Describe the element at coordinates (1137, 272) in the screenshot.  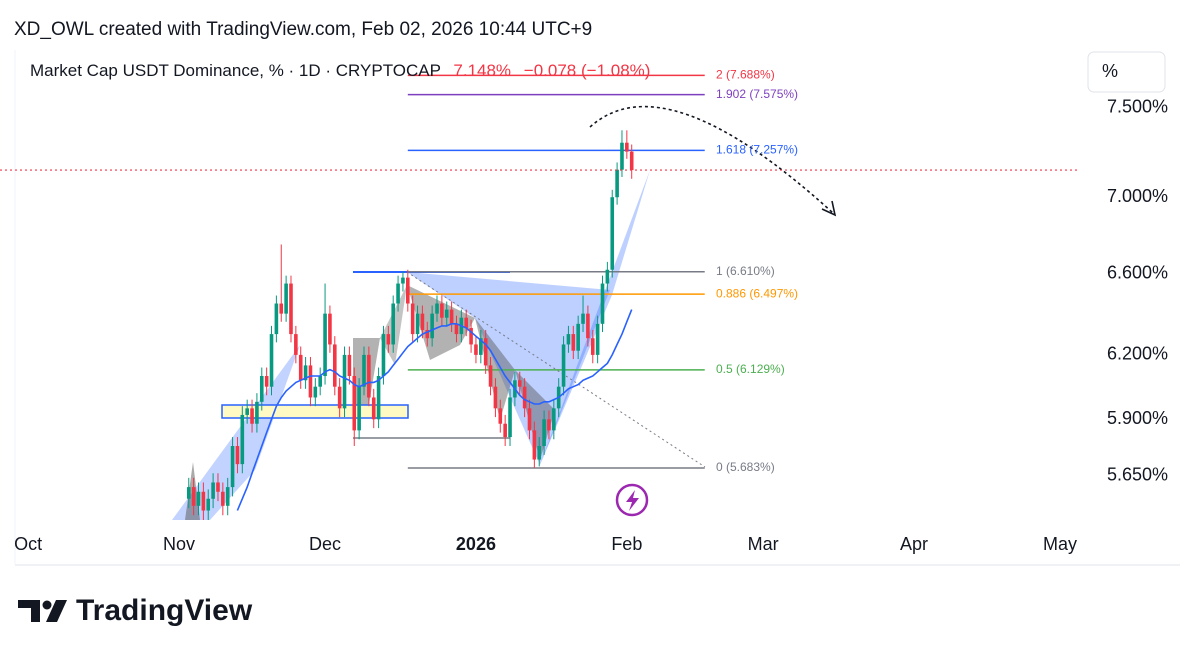
I see `y-tick-label: 6.600%` at that location.